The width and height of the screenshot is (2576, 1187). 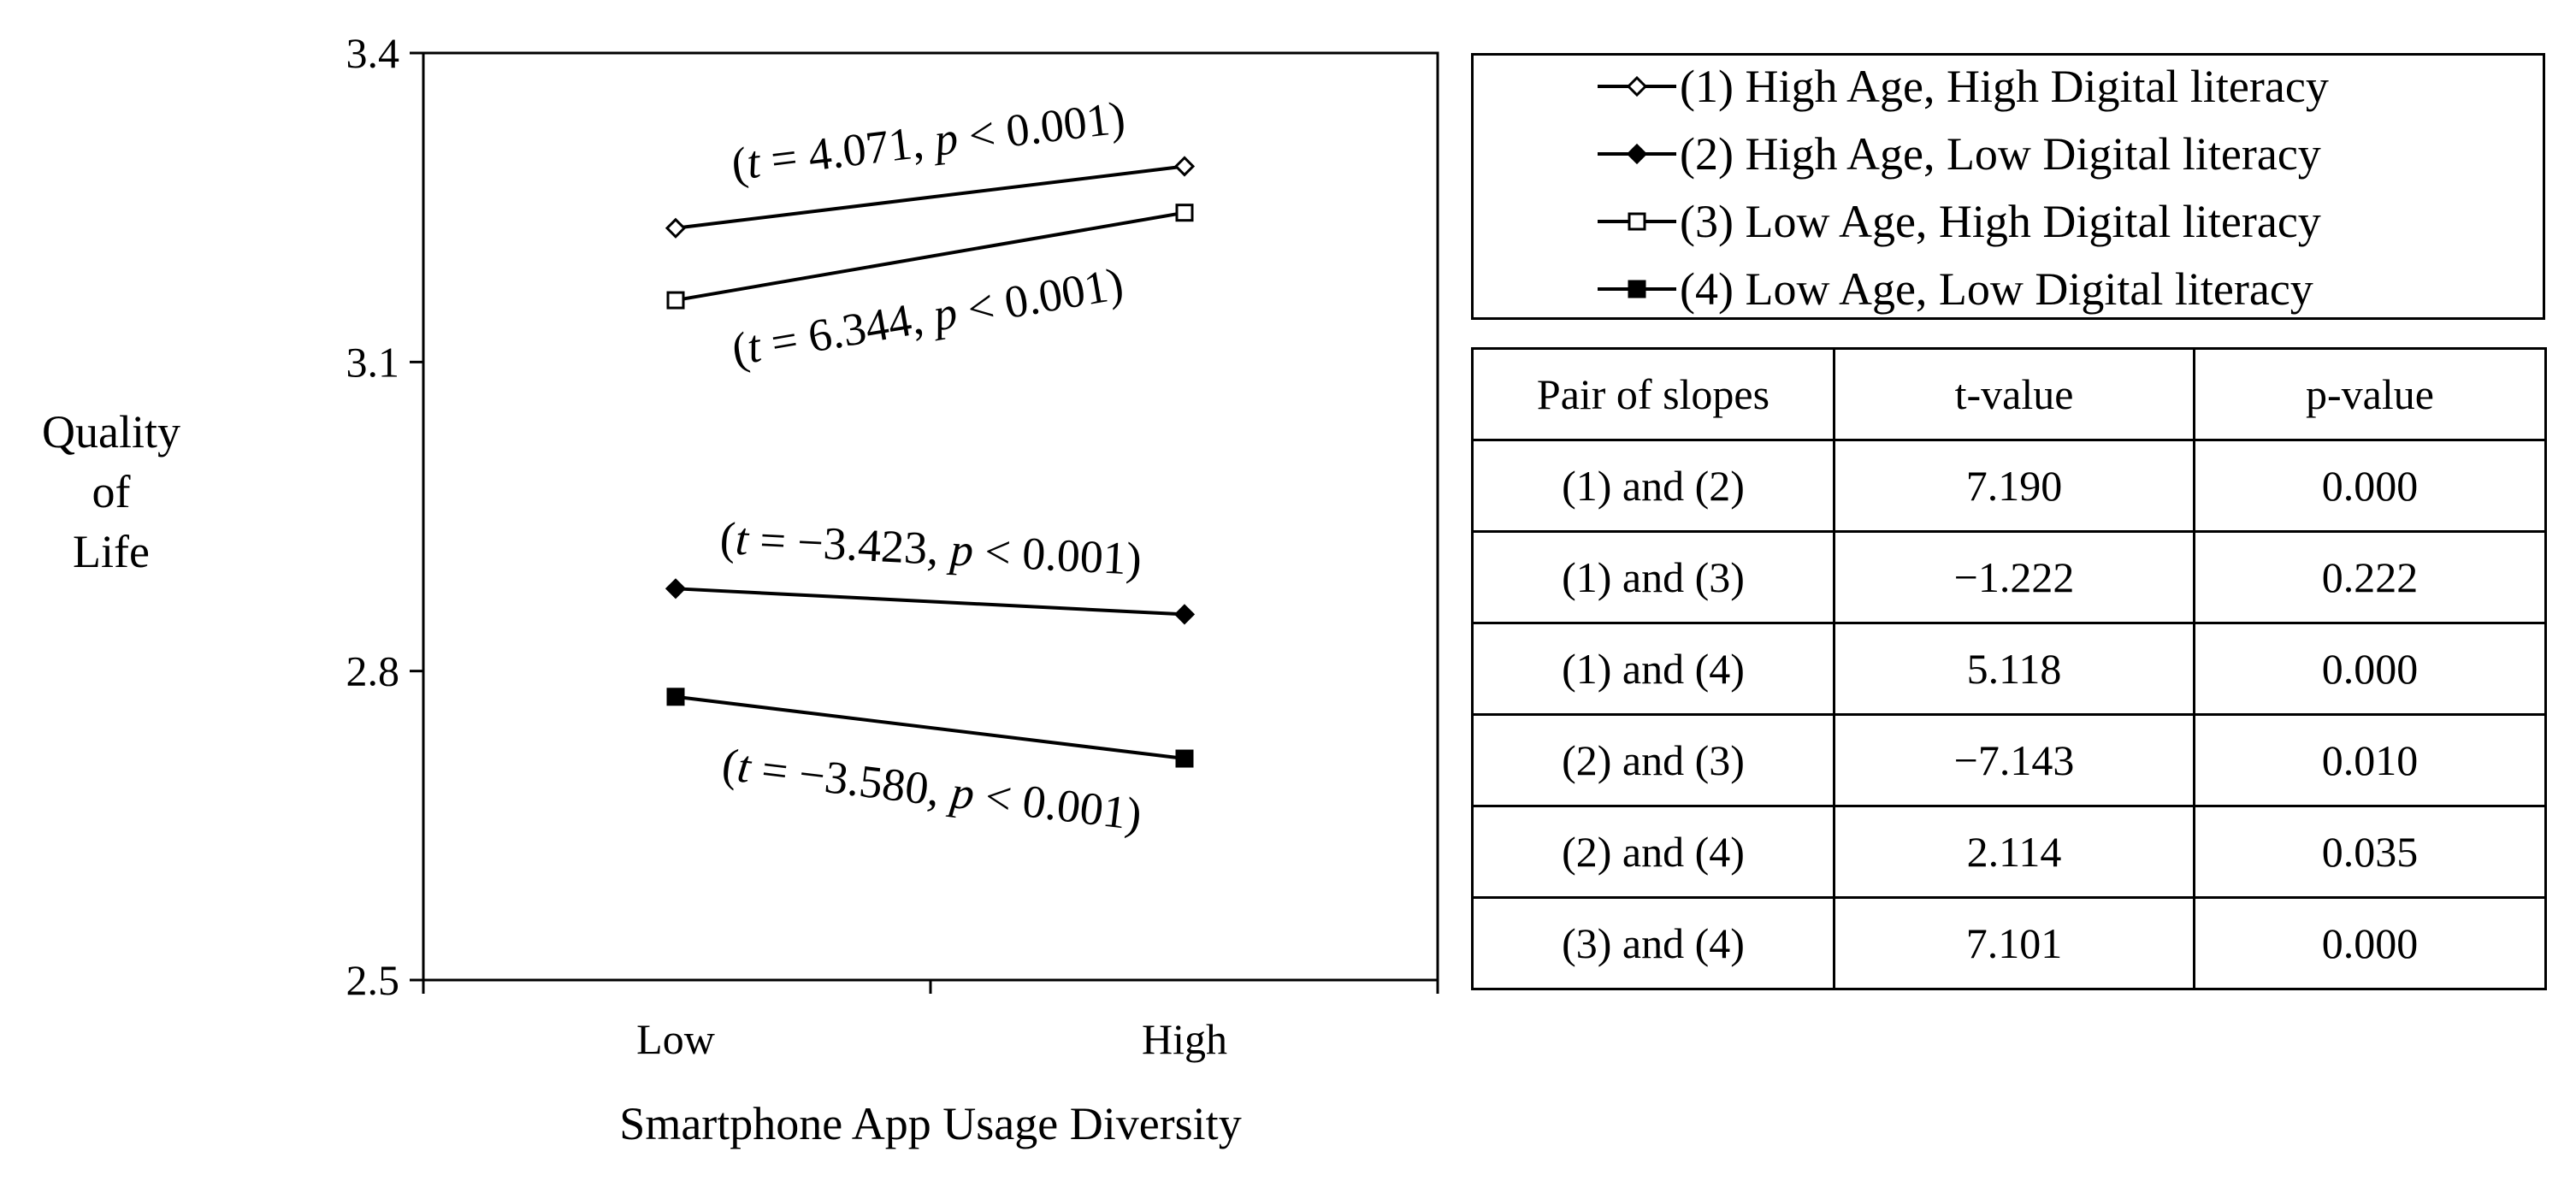 I want to click on y-axis-label-line-1: Quality, so click(x=111, y=432).